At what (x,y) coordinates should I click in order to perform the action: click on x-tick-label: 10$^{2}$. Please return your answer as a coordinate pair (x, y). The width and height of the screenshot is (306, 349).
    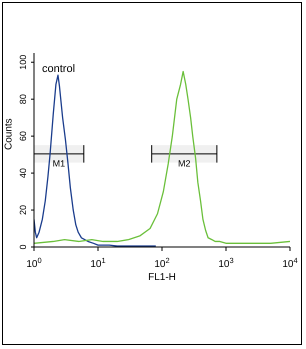
    Looking at the image, I should click on (162, 263).